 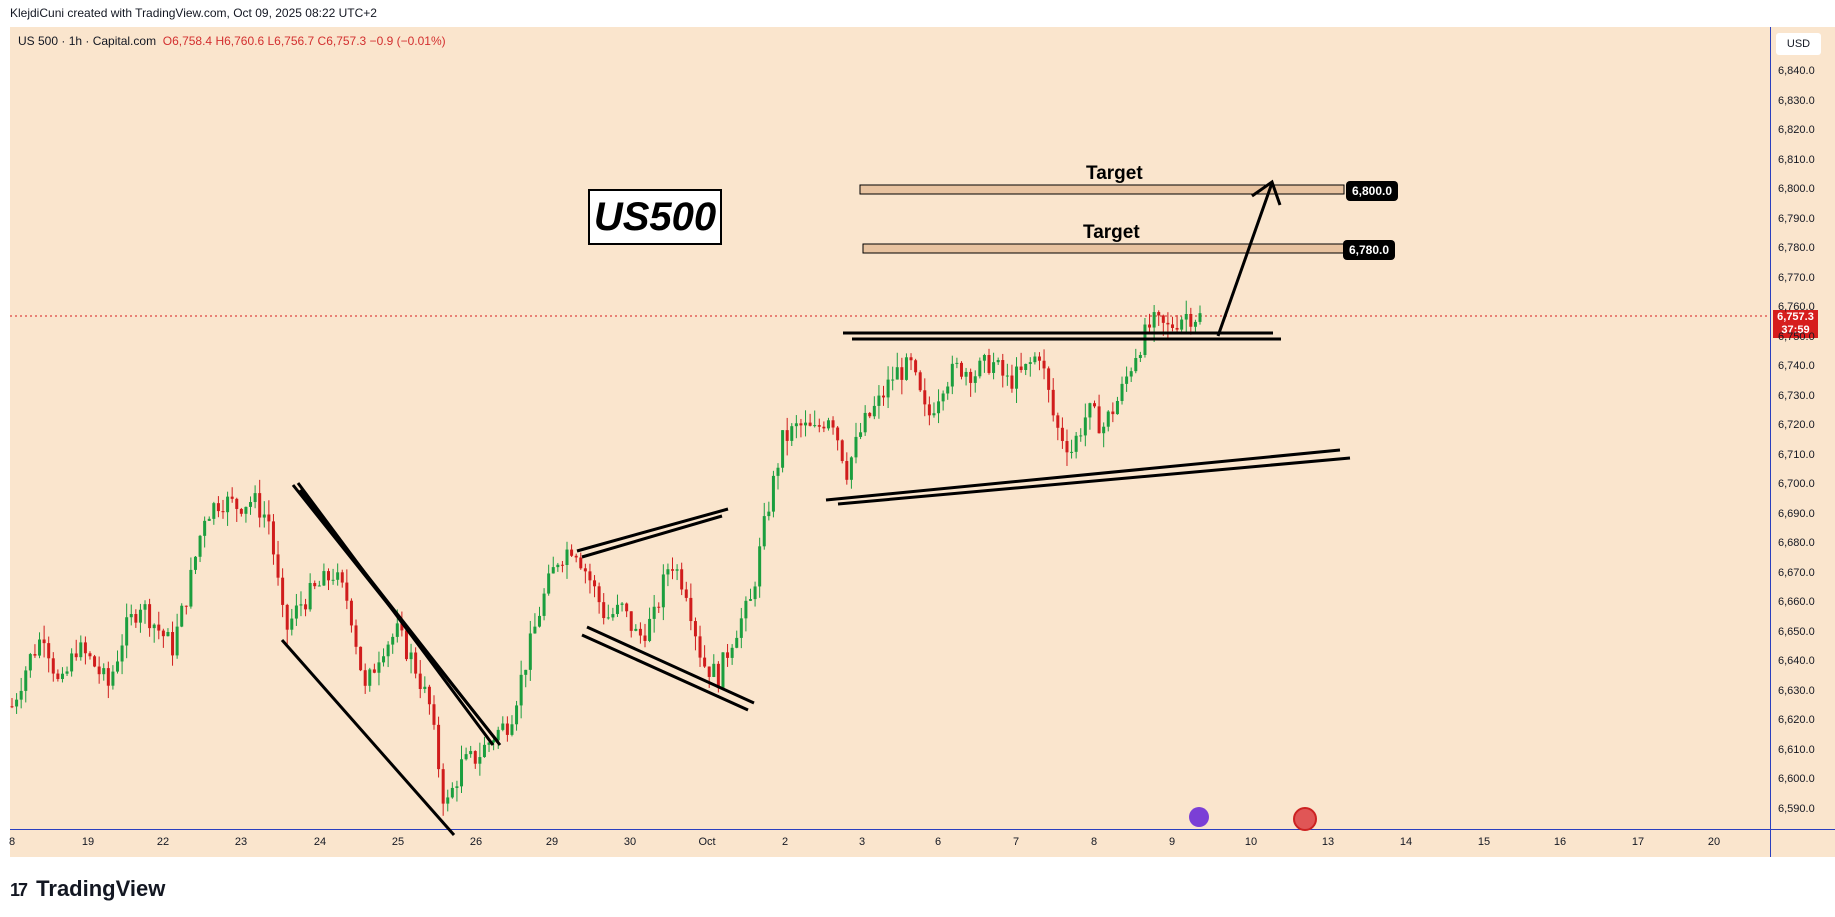 What do you see at coordinates (1796, 543) in the screenshot?
I see `y-tick-label: 6,680.0` at bounding box center [1796, 543].